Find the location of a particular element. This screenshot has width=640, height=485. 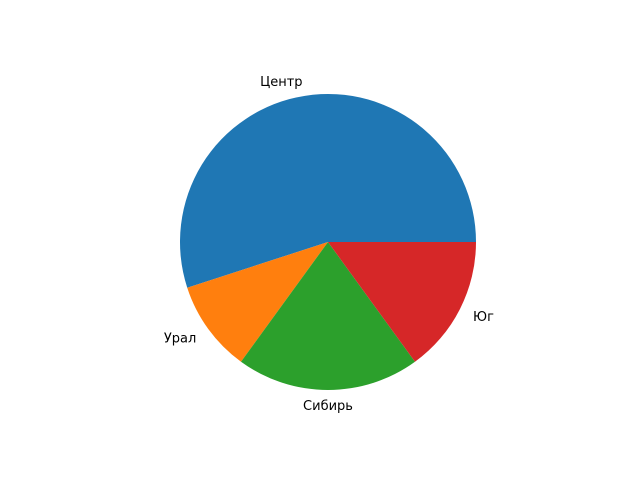

slice-label: Центр is located at coordinates (281, 82).